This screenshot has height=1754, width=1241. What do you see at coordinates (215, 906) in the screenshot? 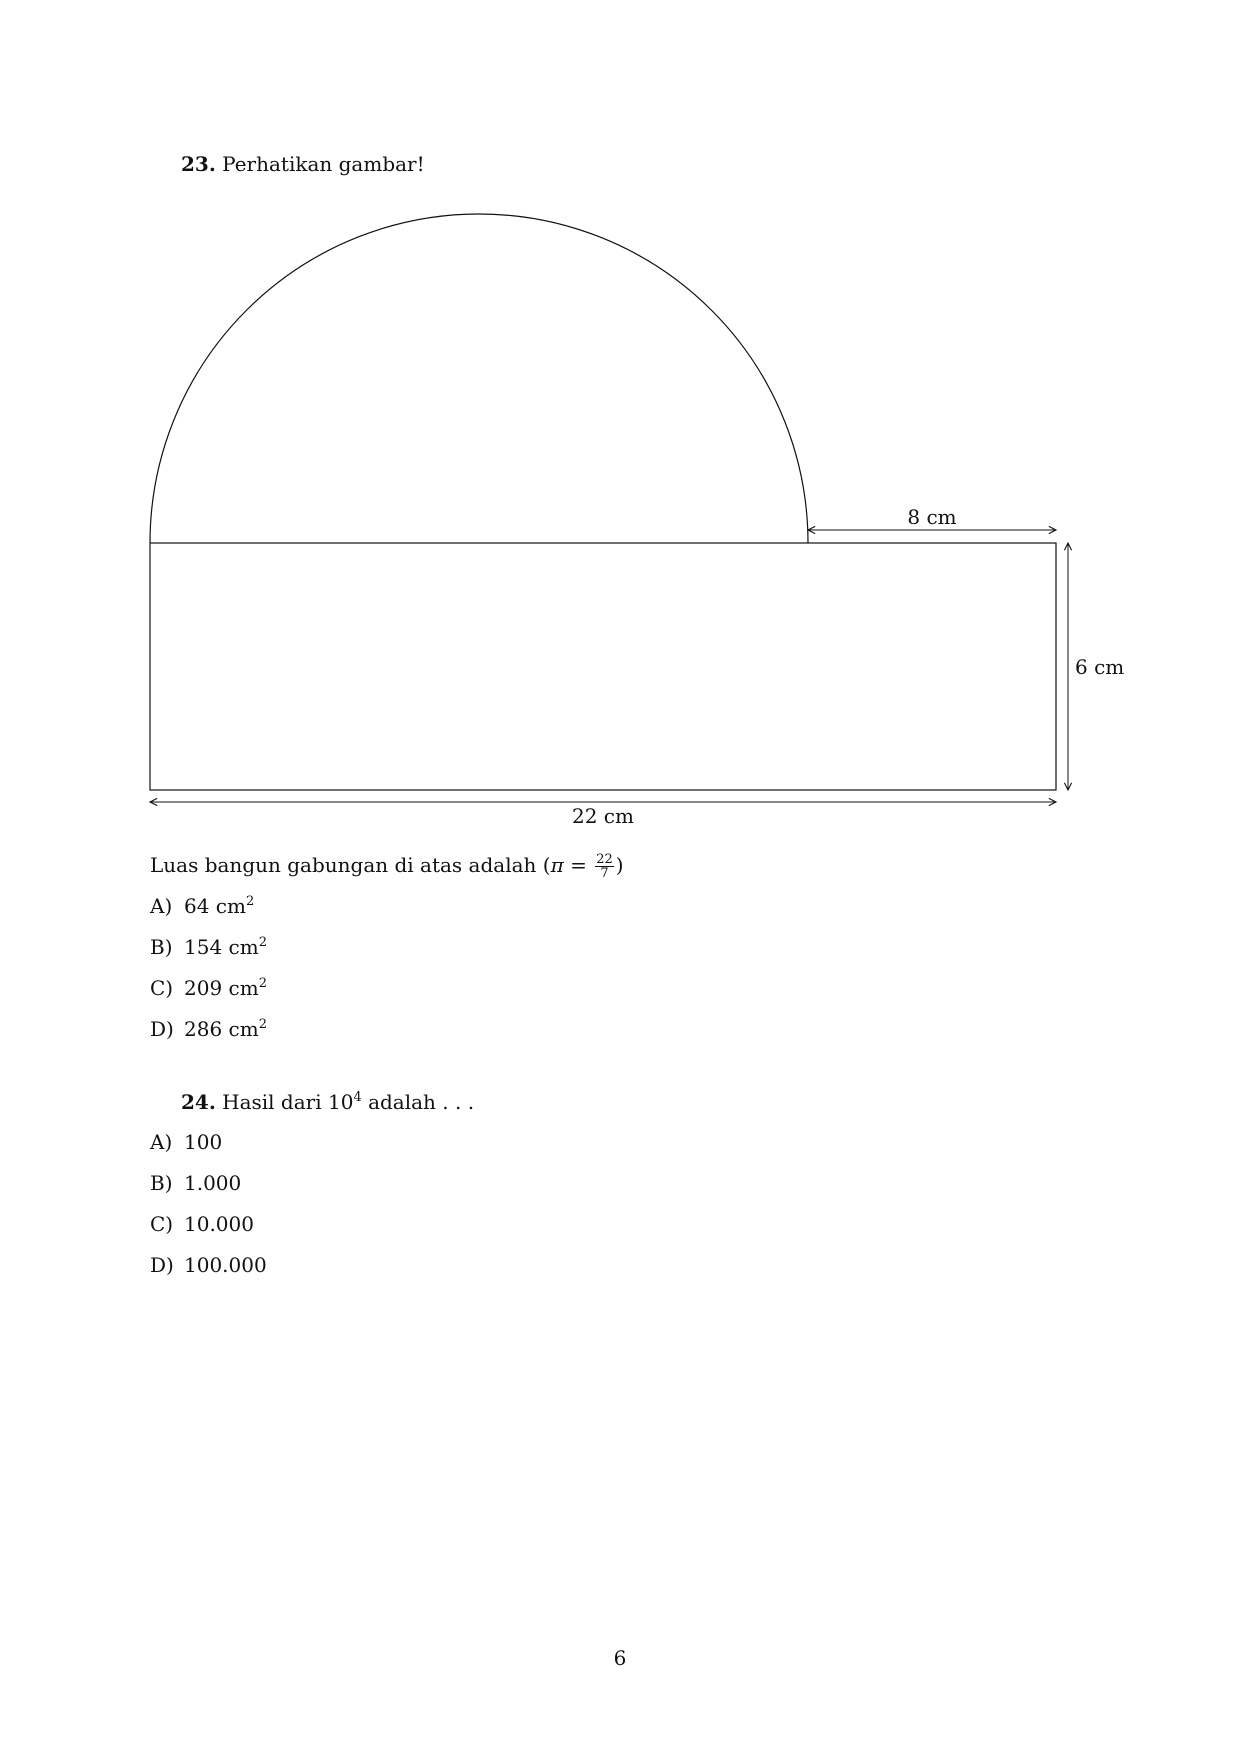
I see `option-value: 64 cm` at bounding box center [215, 906].